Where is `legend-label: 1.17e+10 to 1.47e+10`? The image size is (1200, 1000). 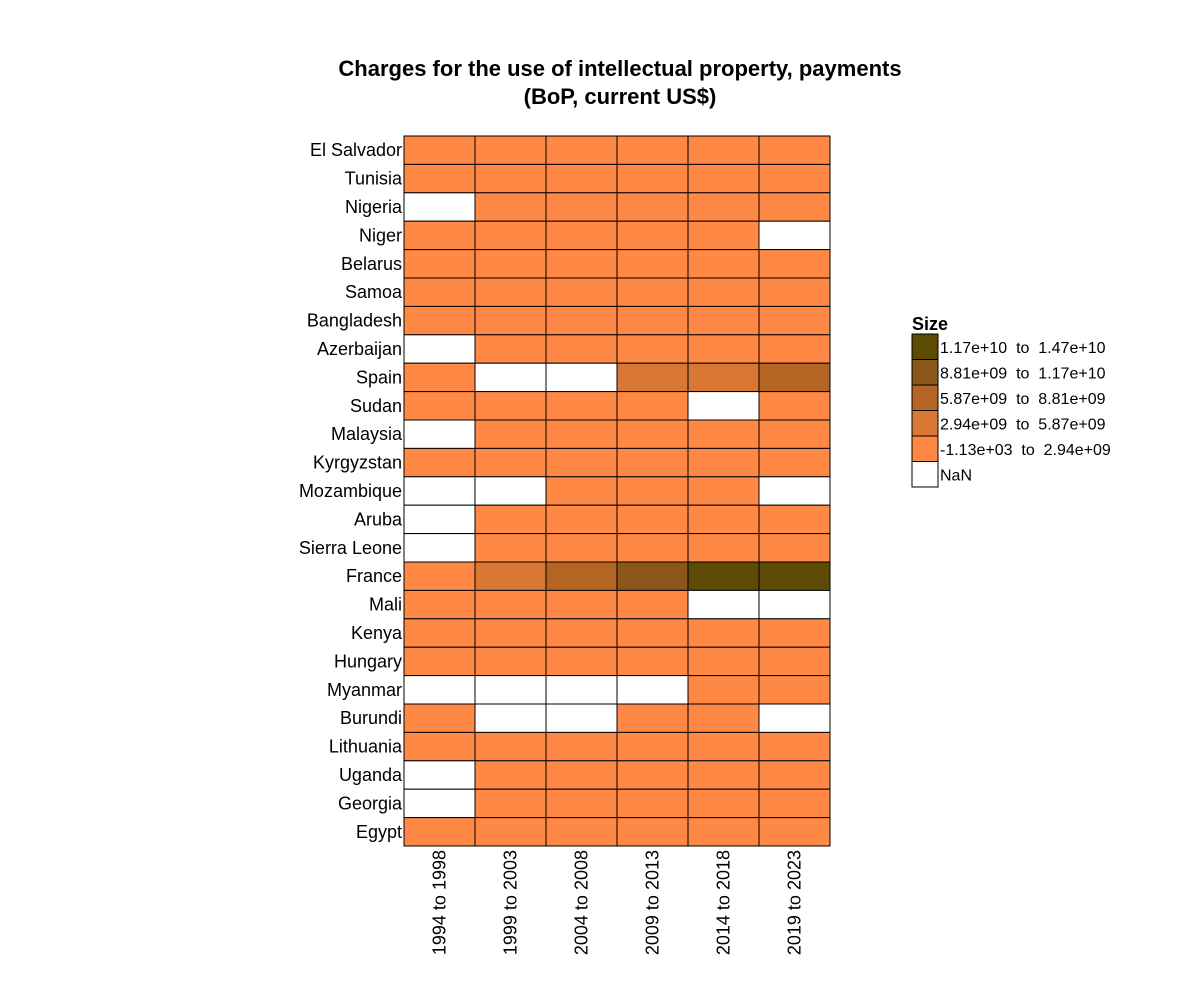
legend-label: 1.17e+10 to 1.47e+10 is located at coordinates (1023, 348).